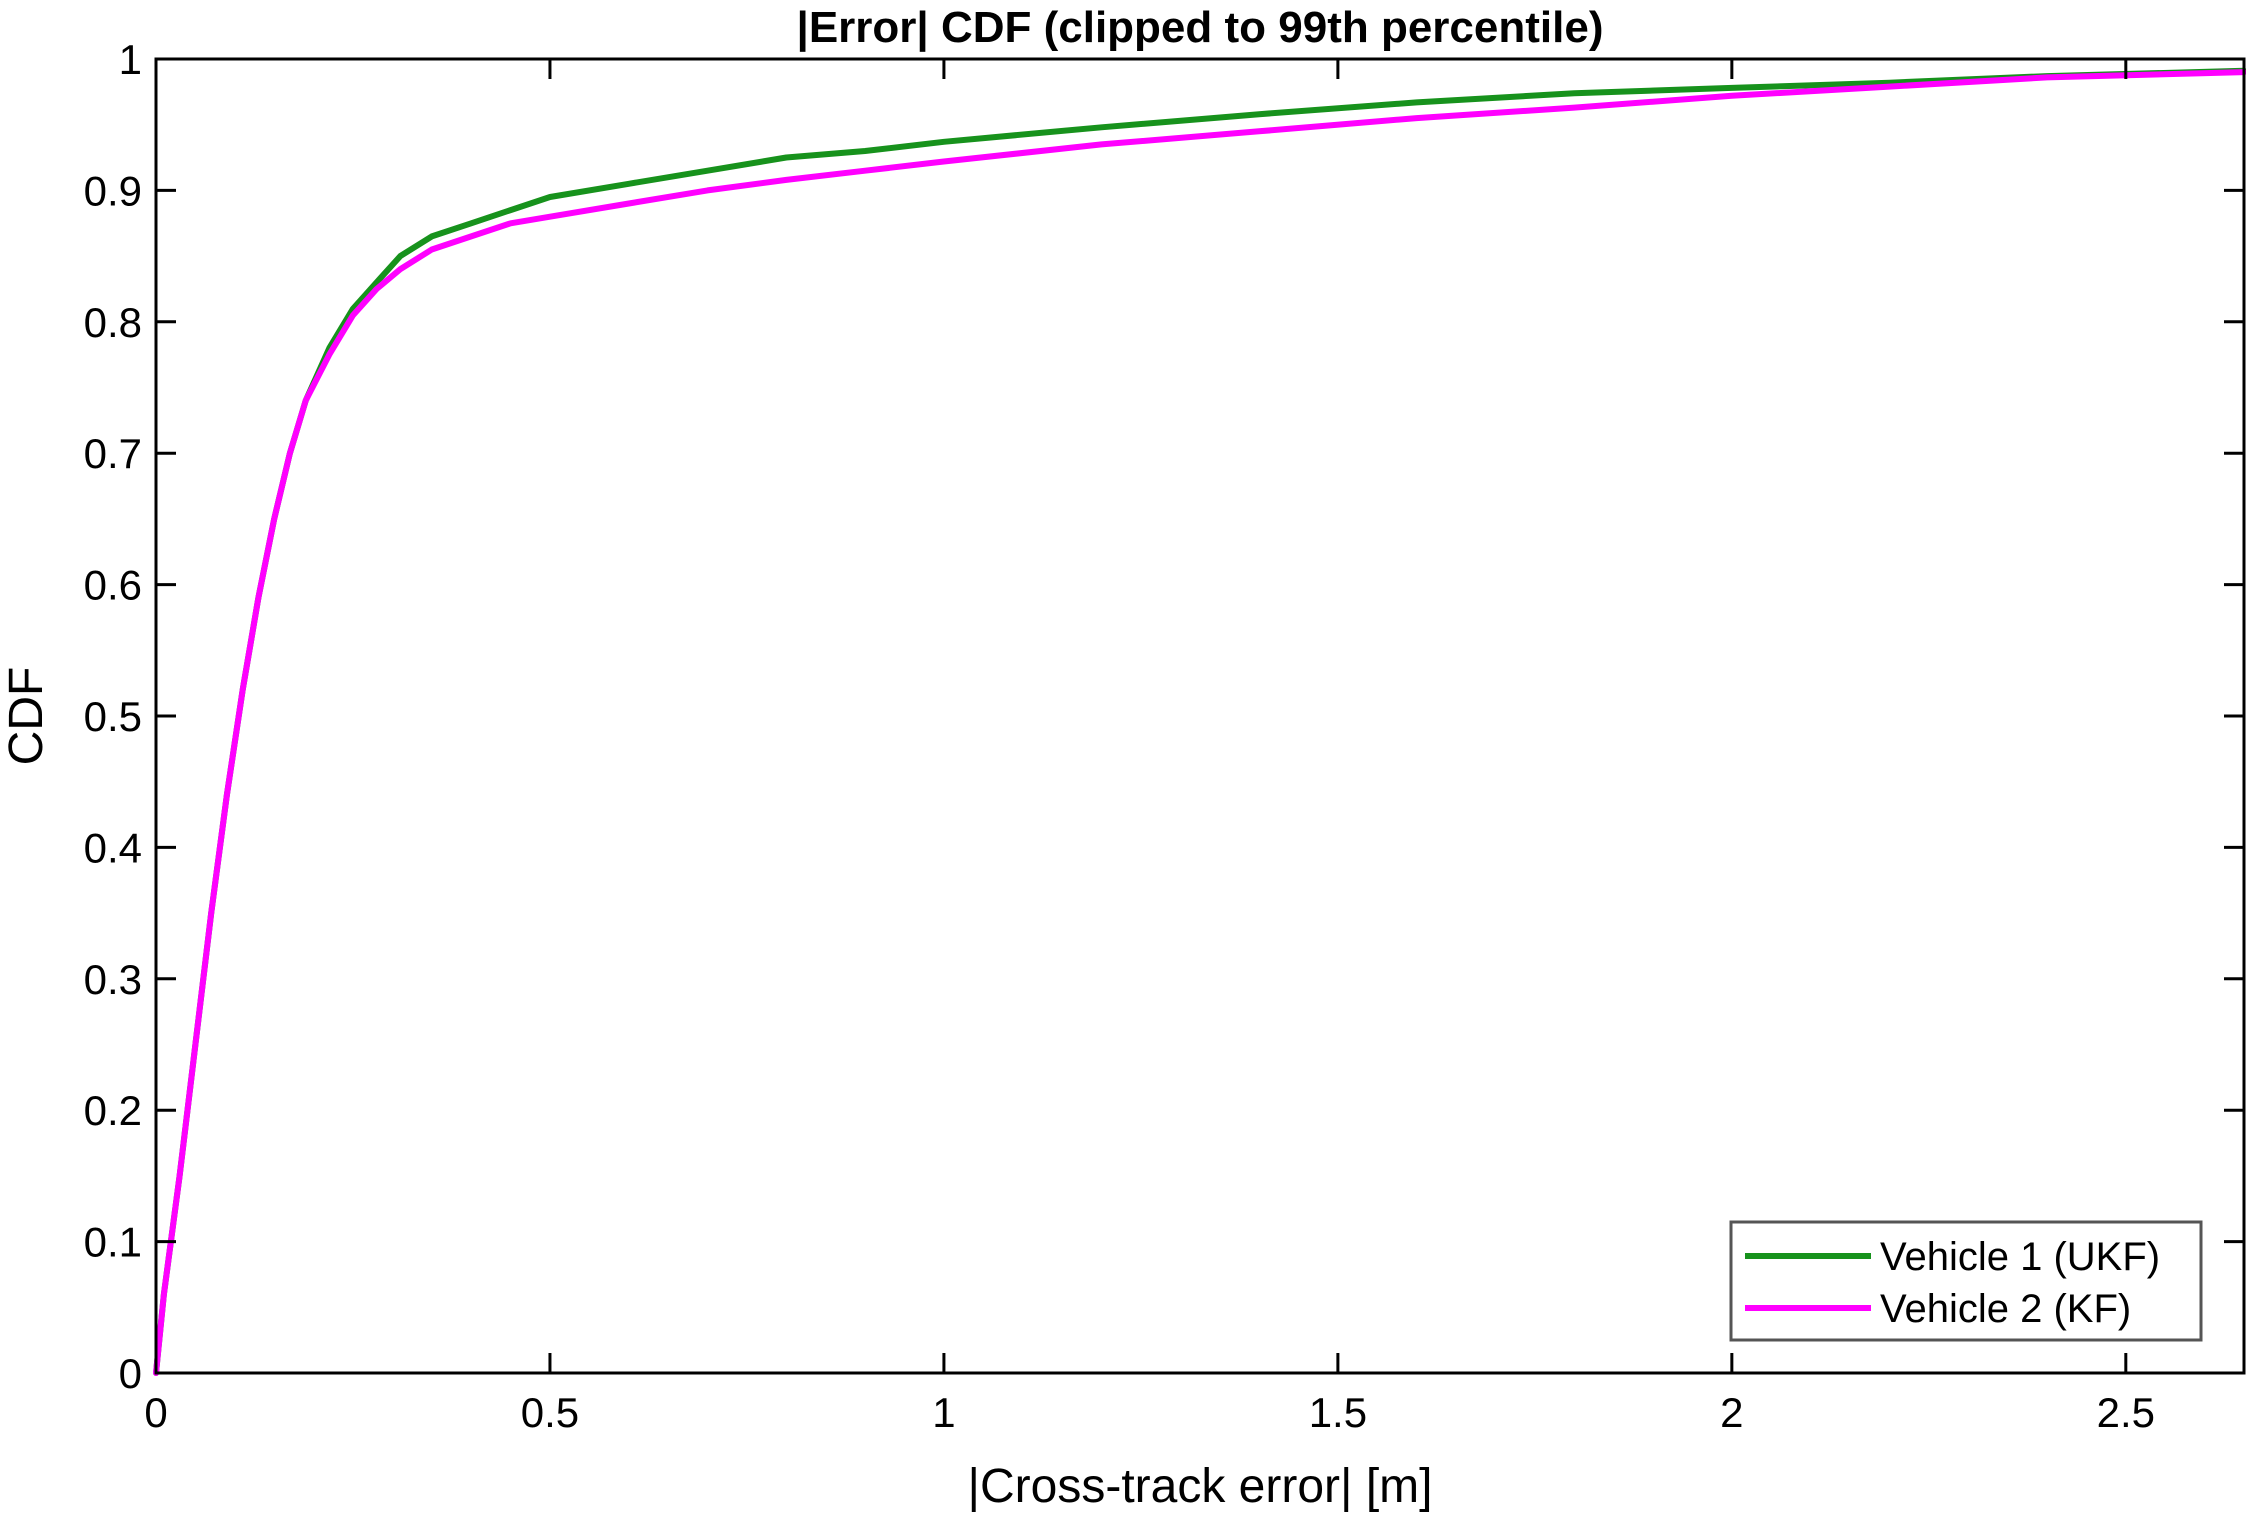 This screenshot has width=2246, height=1516. I want to click on y-axis-label: CDF, so click(26, 716).